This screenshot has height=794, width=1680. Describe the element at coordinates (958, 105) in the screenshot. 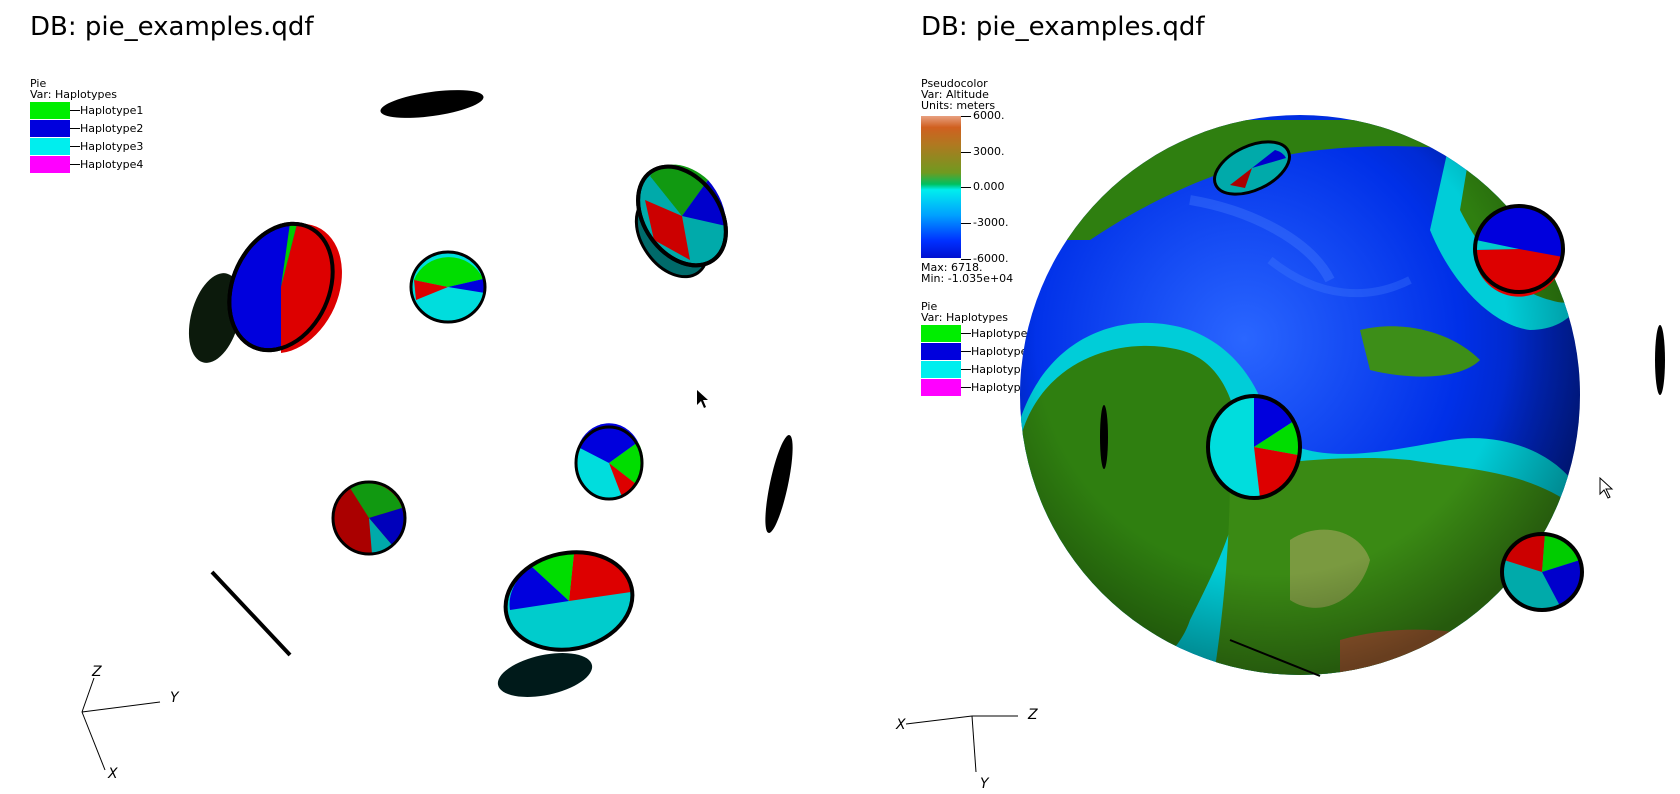

I see `legend-units-label: Units: meters` at that location.